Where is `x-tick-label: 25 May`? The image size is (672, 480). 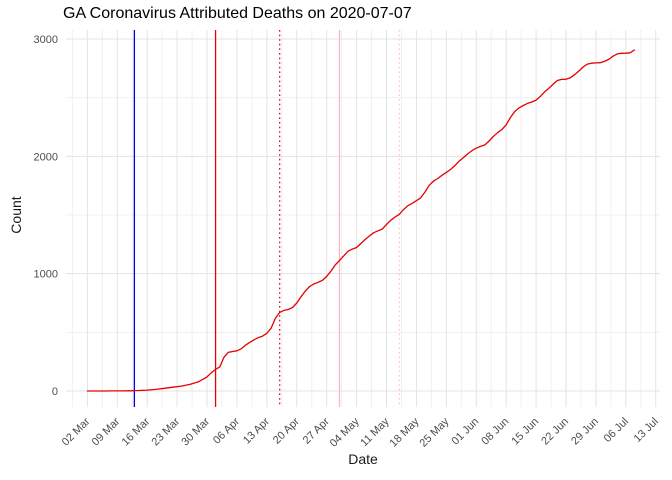 x-tick-label: 25 May is located at coordinates (434, 432).